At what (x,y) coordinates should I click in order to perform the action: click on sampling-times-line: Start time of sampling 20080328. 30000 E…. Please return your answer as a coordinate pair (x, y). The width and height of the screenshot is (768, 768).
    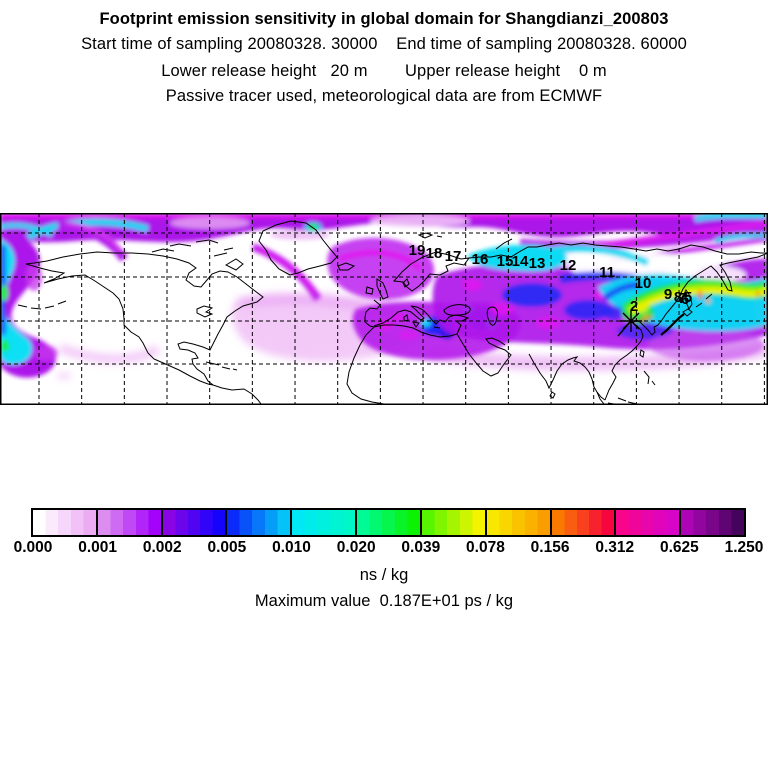
    Looking at the image, I should click on (384, 44).